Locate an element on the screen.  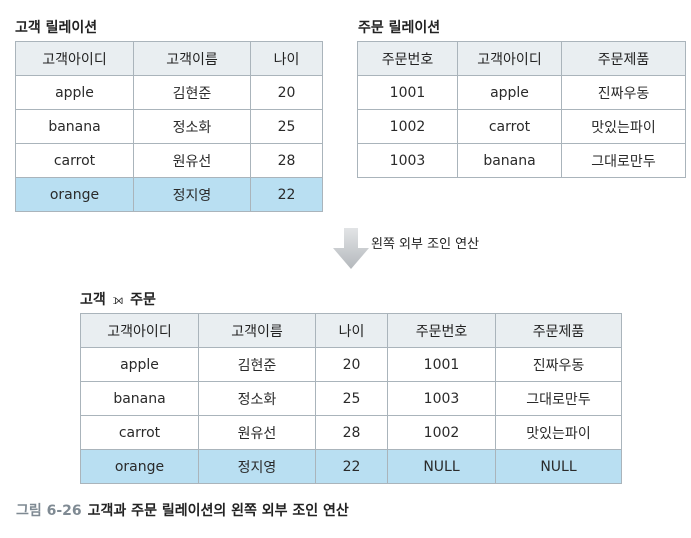
highlighted-row: orange 정지영 22 NULL NULL is located at coordinates (351, 466).